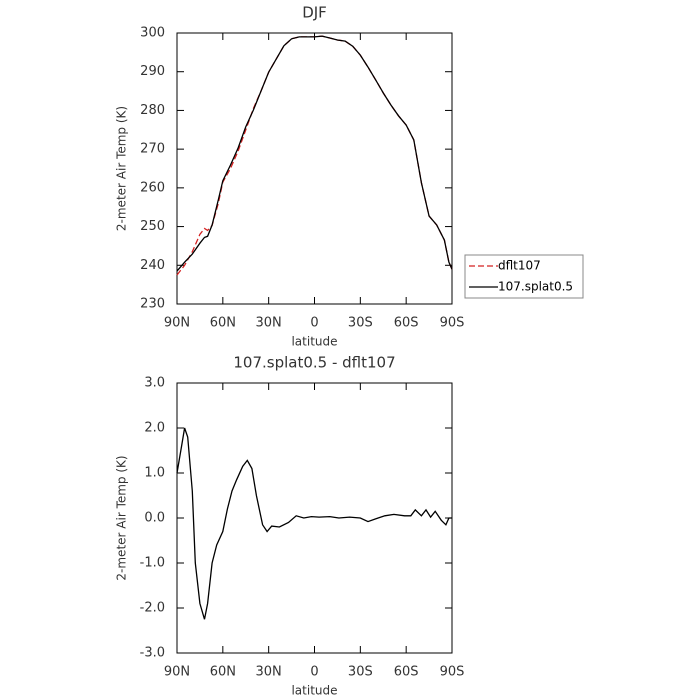 This screenshot has height=700, width=700. What do you see at coordinates (152, 149) in the screenshot?
I see `y-tick-label: 270` at bounding box center [152, 149].